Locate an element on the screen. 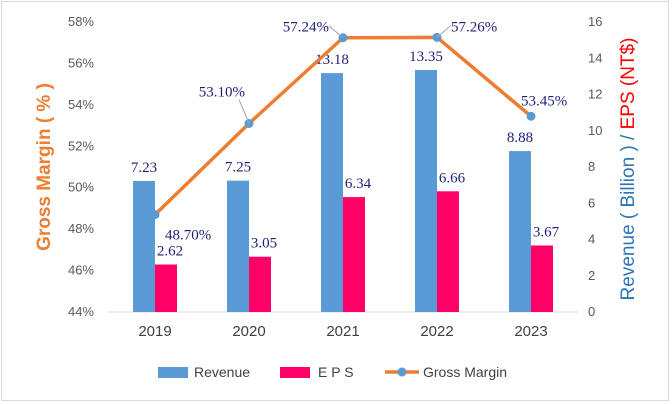 Image resolution: width=672 pixels, height=404 pixels. eps-data-label: 6.66 is located at coordinates (452, 178).